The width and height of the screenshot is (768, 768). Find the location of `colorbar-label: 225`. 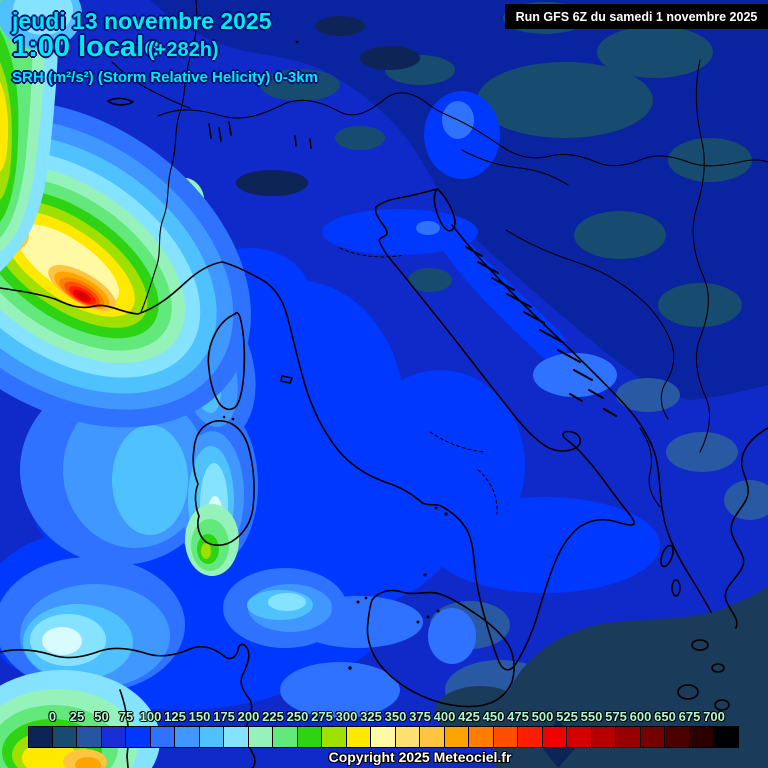

colorbar-label: 225 is located at coordinates (273, 716).